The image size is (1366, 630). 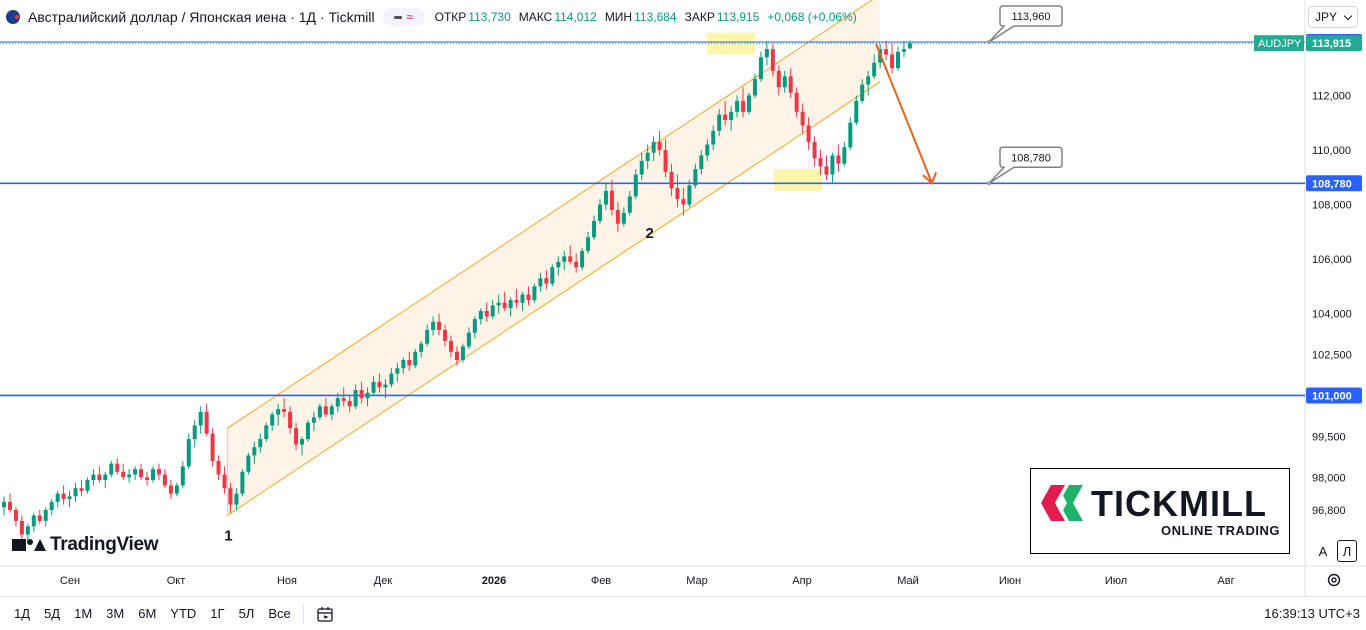 I want to click on time-tick-label: Окт, so click(x=176, y=581).